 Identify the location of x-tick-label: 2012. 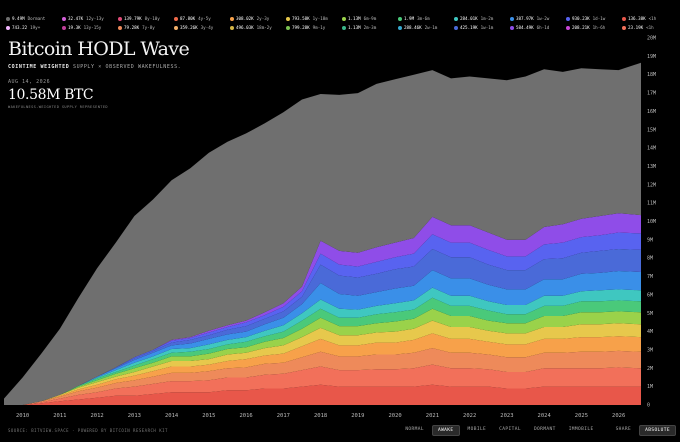
(97, 416).